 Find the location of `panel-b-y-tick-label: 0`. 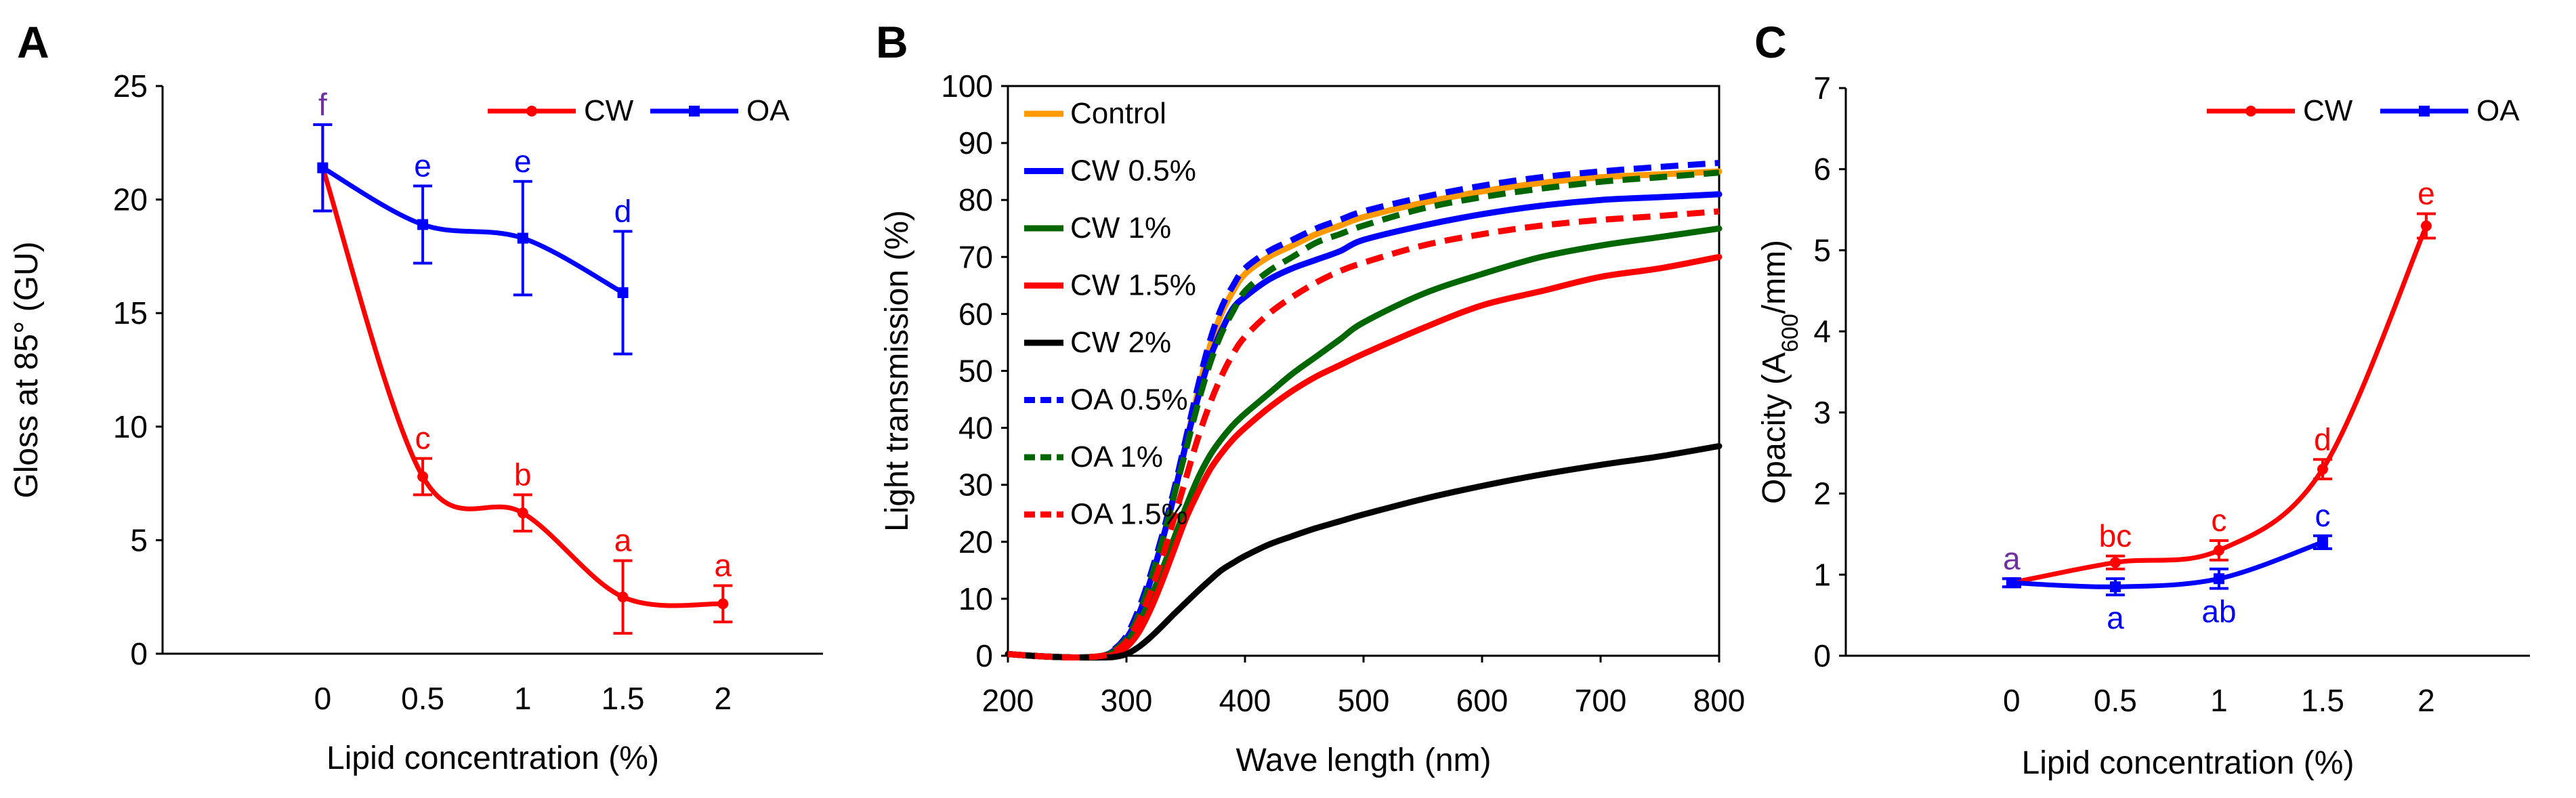

panel-b-y-tick-label: 0 is located at coordinates (984, 655).